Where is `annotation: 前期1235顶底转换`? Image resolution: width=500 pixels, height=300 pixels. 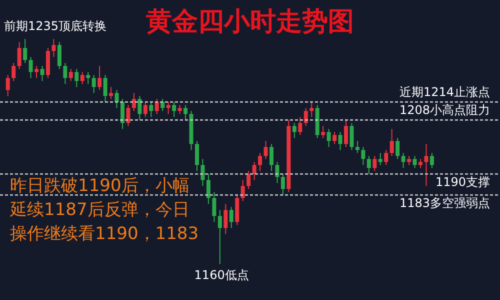 annotation: 前期1235顶底转换 is located at coordinates (55, 26).